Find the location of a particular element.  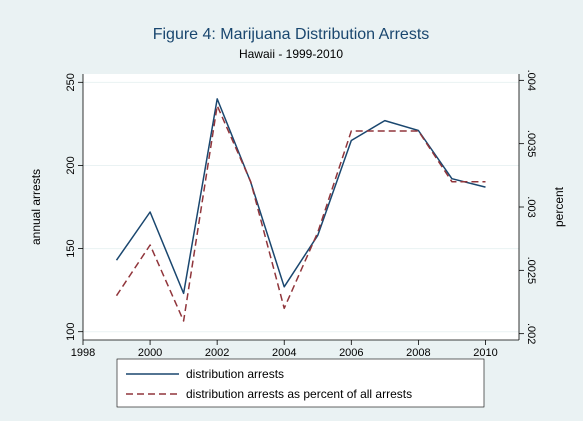

y-left-tick-label: 150 is located at coordinates (71, 248).